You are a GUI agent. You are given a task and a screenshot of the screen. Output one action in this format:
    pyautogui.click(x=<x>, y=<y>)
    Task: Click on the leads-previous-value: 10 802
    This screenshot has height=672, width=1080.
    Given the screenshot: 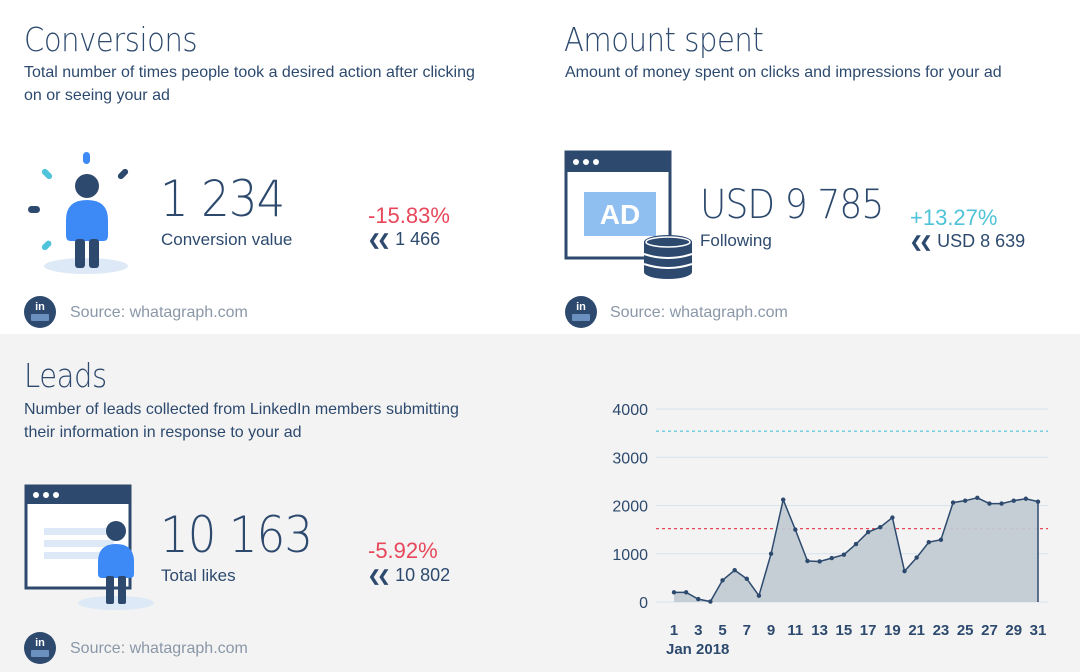 What is the action you would take?
    pyautogui.click(x=423, y=575)
    